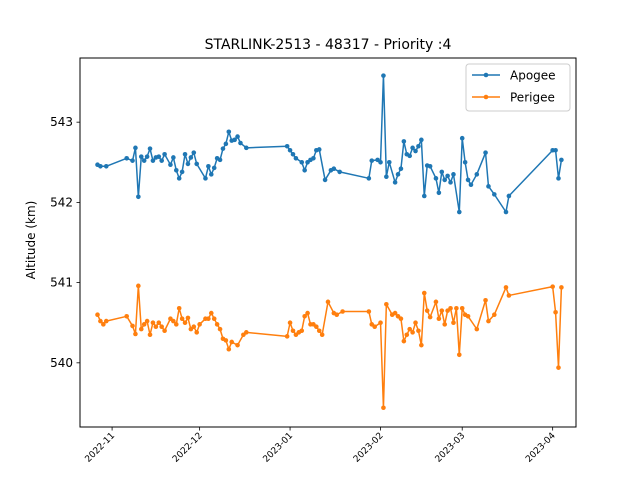 This screenshot has width=640, height=480. What do you see at coordinates (532, 98) in the screenshot?
I see `legend-perigee-label: Perigee` at bounding box center [532, 98].